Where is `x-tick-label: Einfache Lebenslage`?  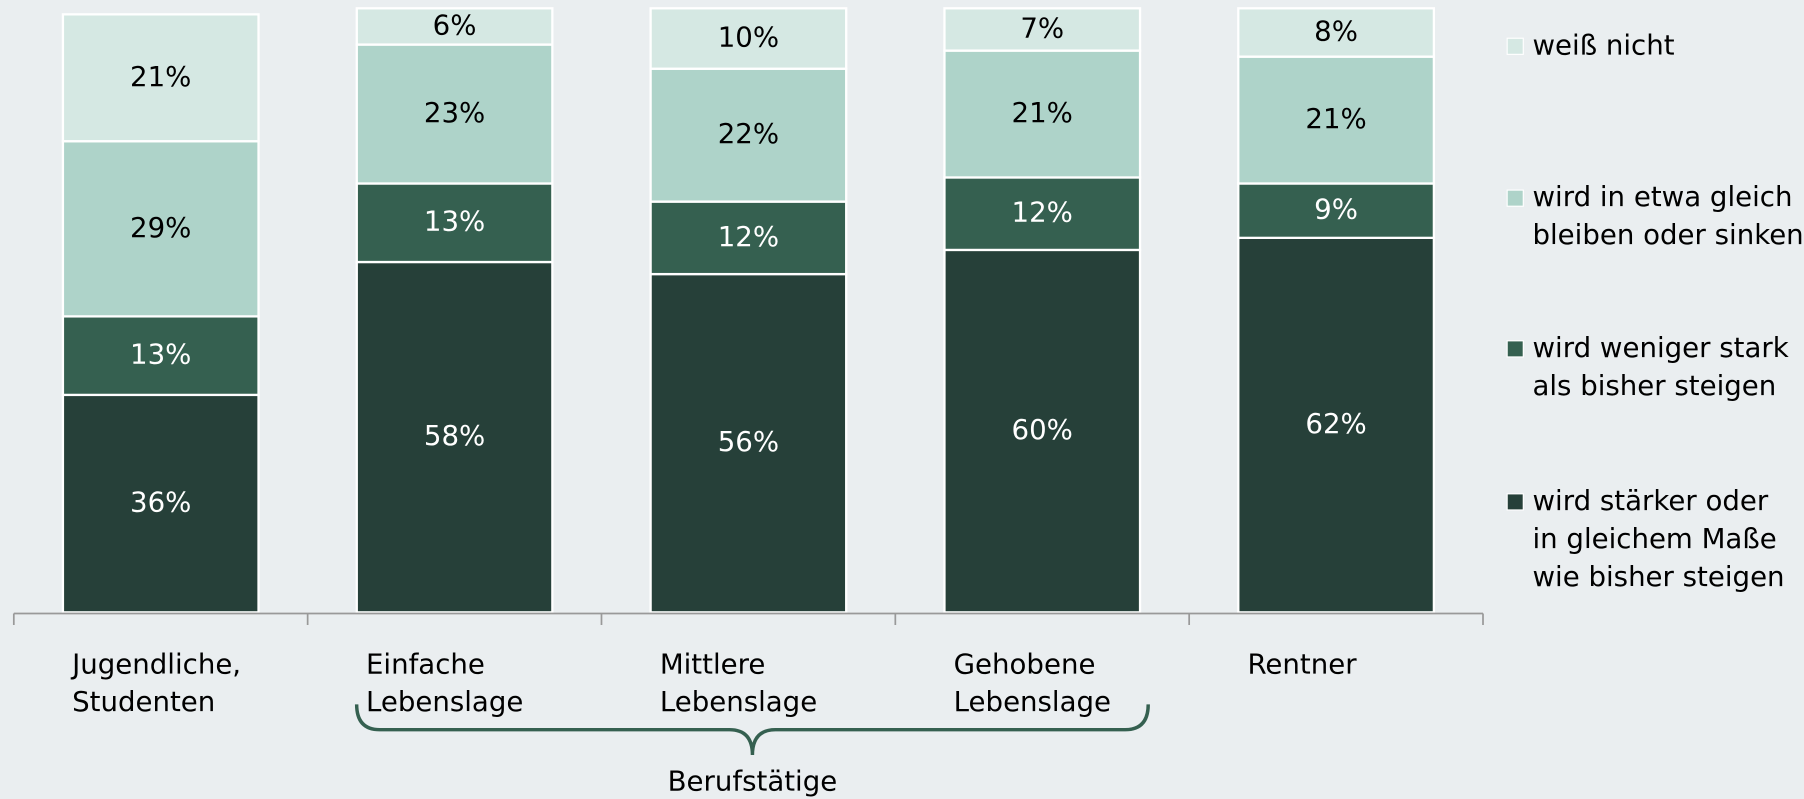 x-tick-label: Einfache Lebenslage is located at coordinates (444, 682).